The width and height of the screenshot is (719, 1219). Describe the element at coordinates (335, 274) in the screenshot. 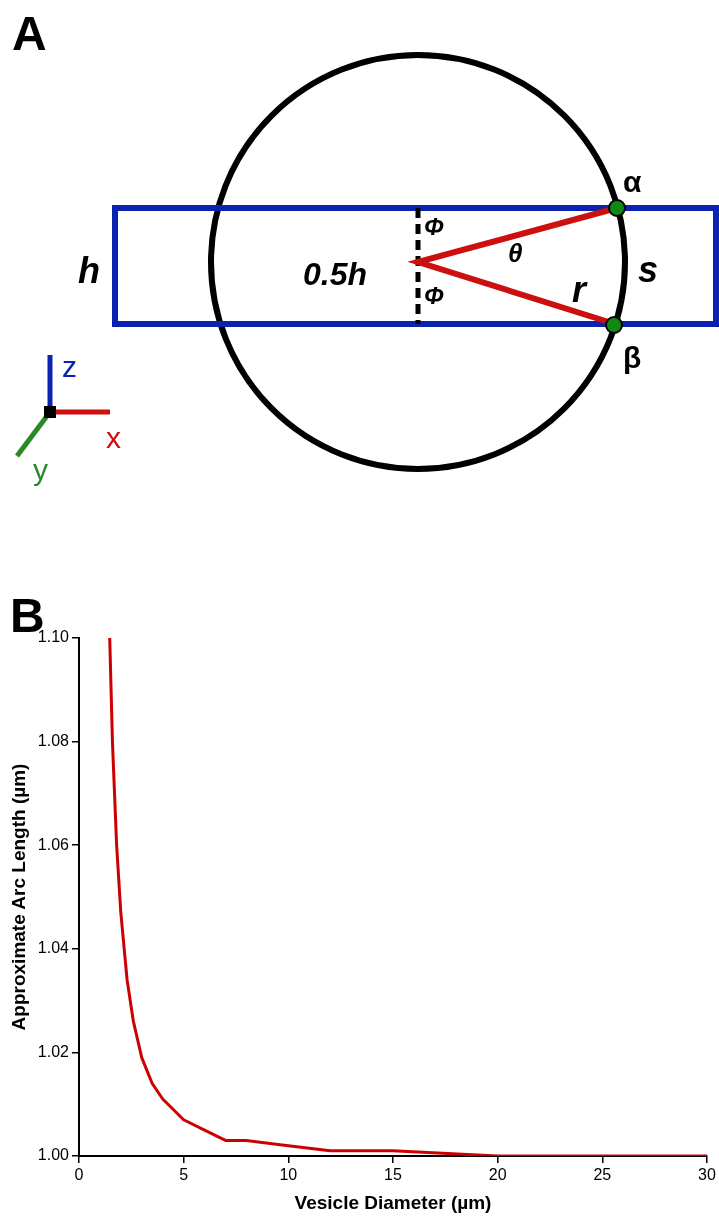

I see `text: 0.5h` at that location.